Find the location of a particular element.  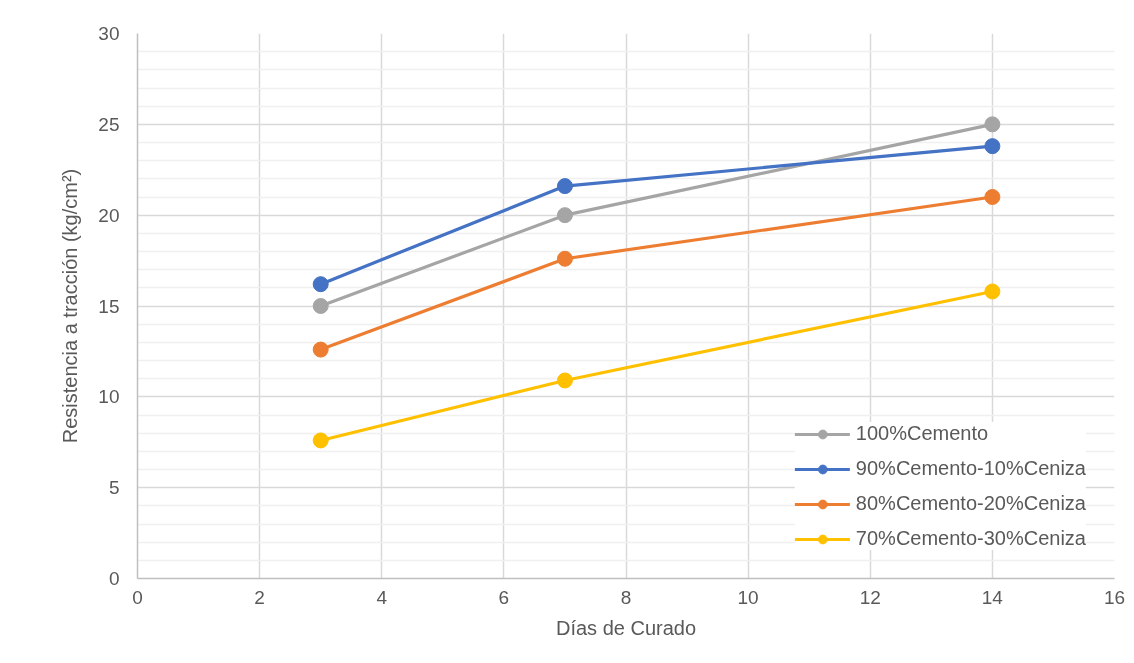

x-tick-label: 8 is located at coordinates (626, 597).